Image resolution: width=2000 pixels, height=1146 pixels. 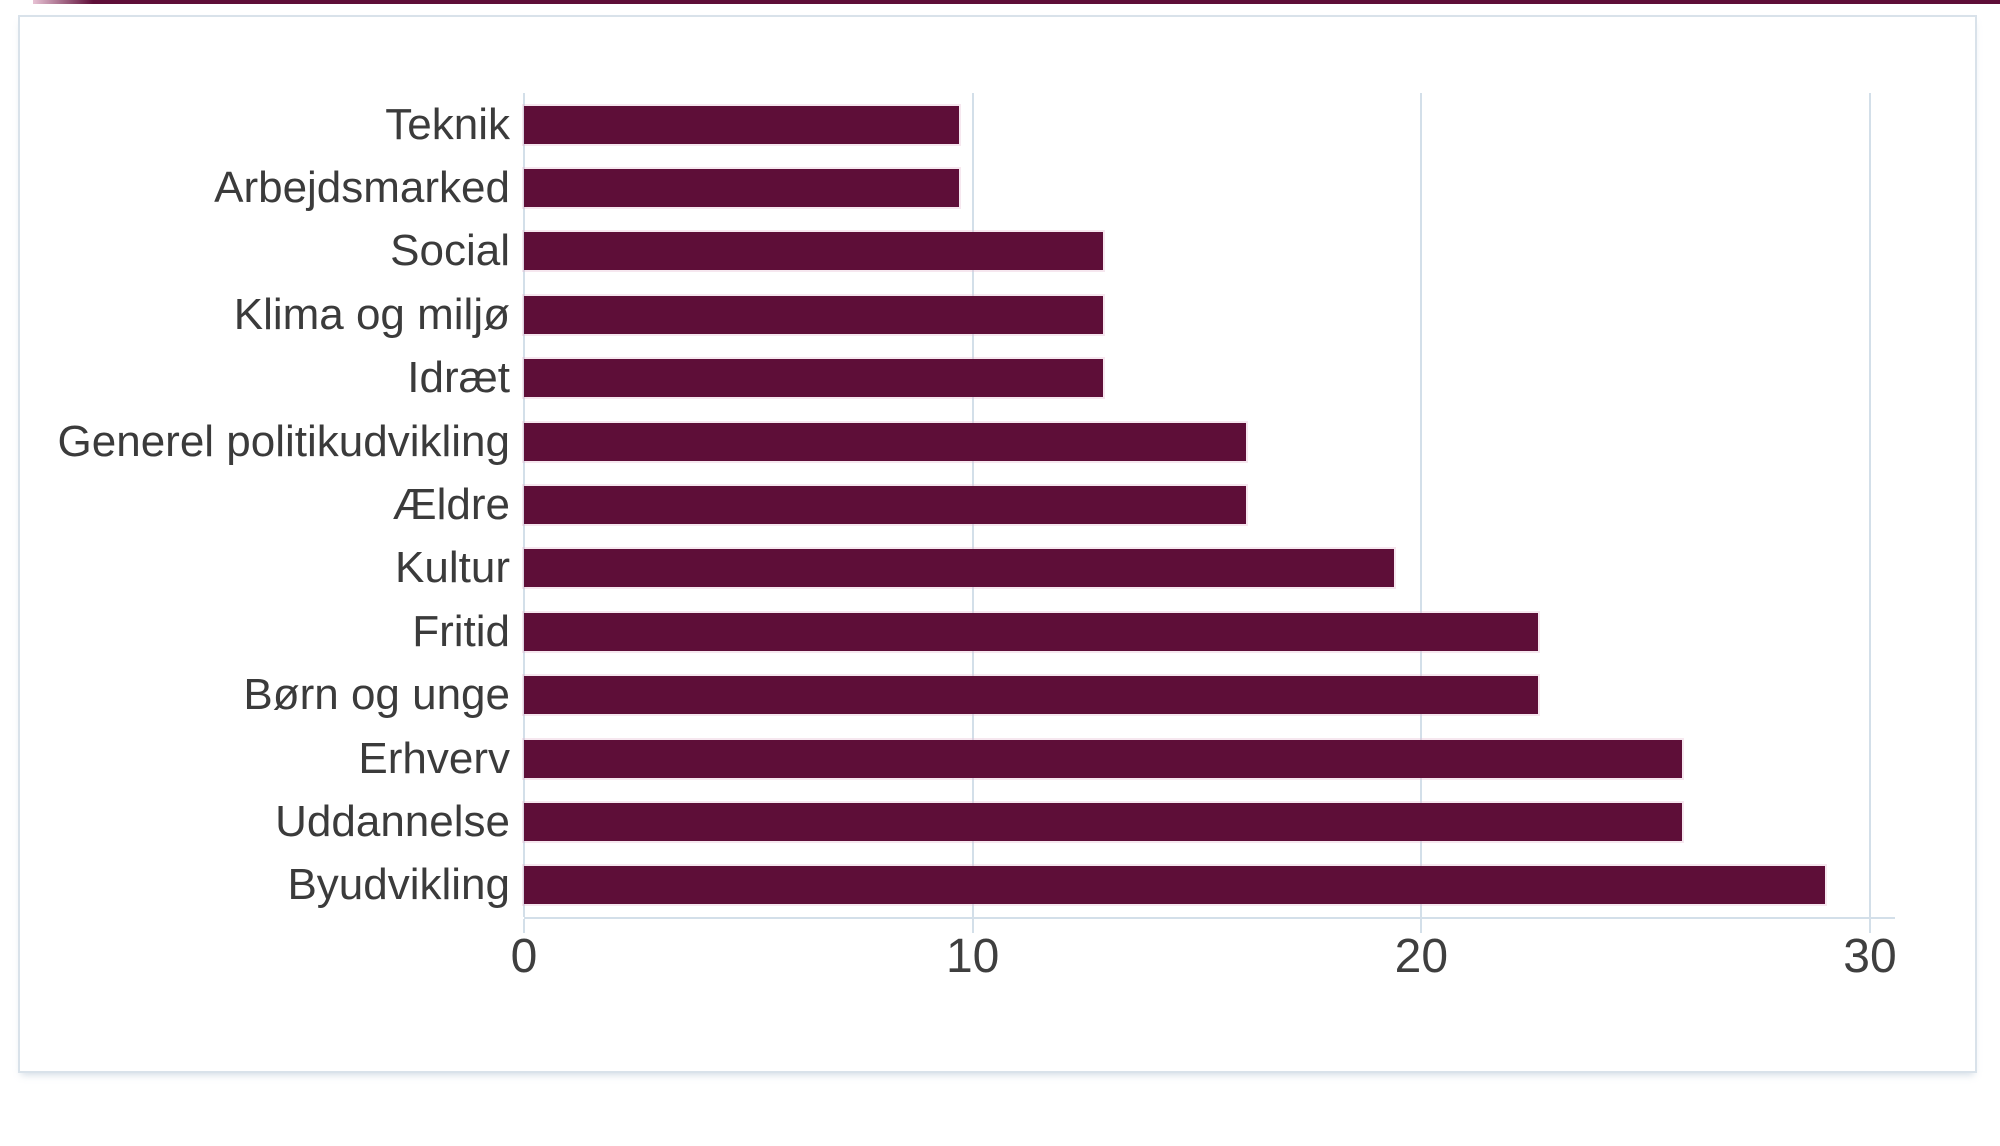 What do you see at coordinates (1209, 918) in the screenshot?
I see `x-axis-line` at bounding box center [1209, 918].